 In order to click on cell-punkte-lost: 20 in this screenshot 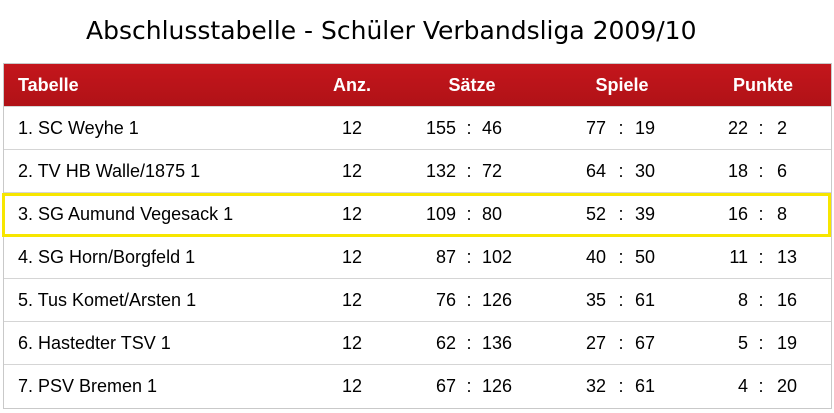, I will do `click(787, 385)`.